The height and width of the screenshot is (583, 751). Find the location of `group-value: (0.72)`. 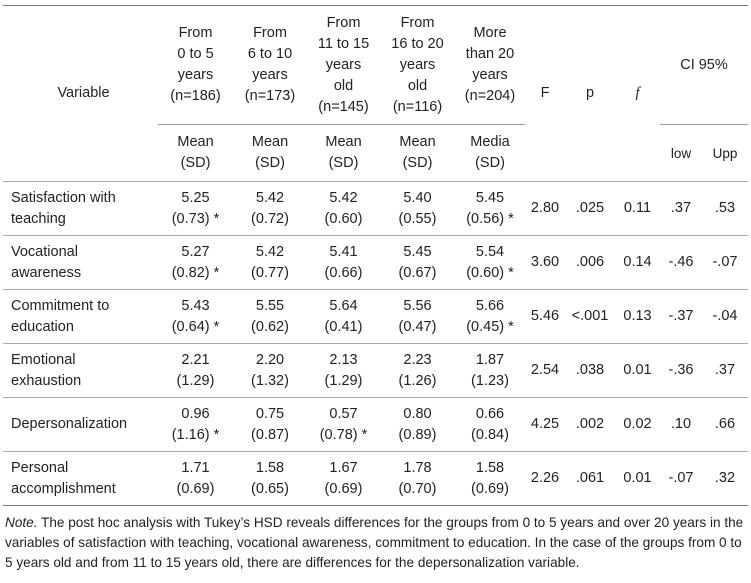

group-value: (0.72) is located at coordinates (270, 218).